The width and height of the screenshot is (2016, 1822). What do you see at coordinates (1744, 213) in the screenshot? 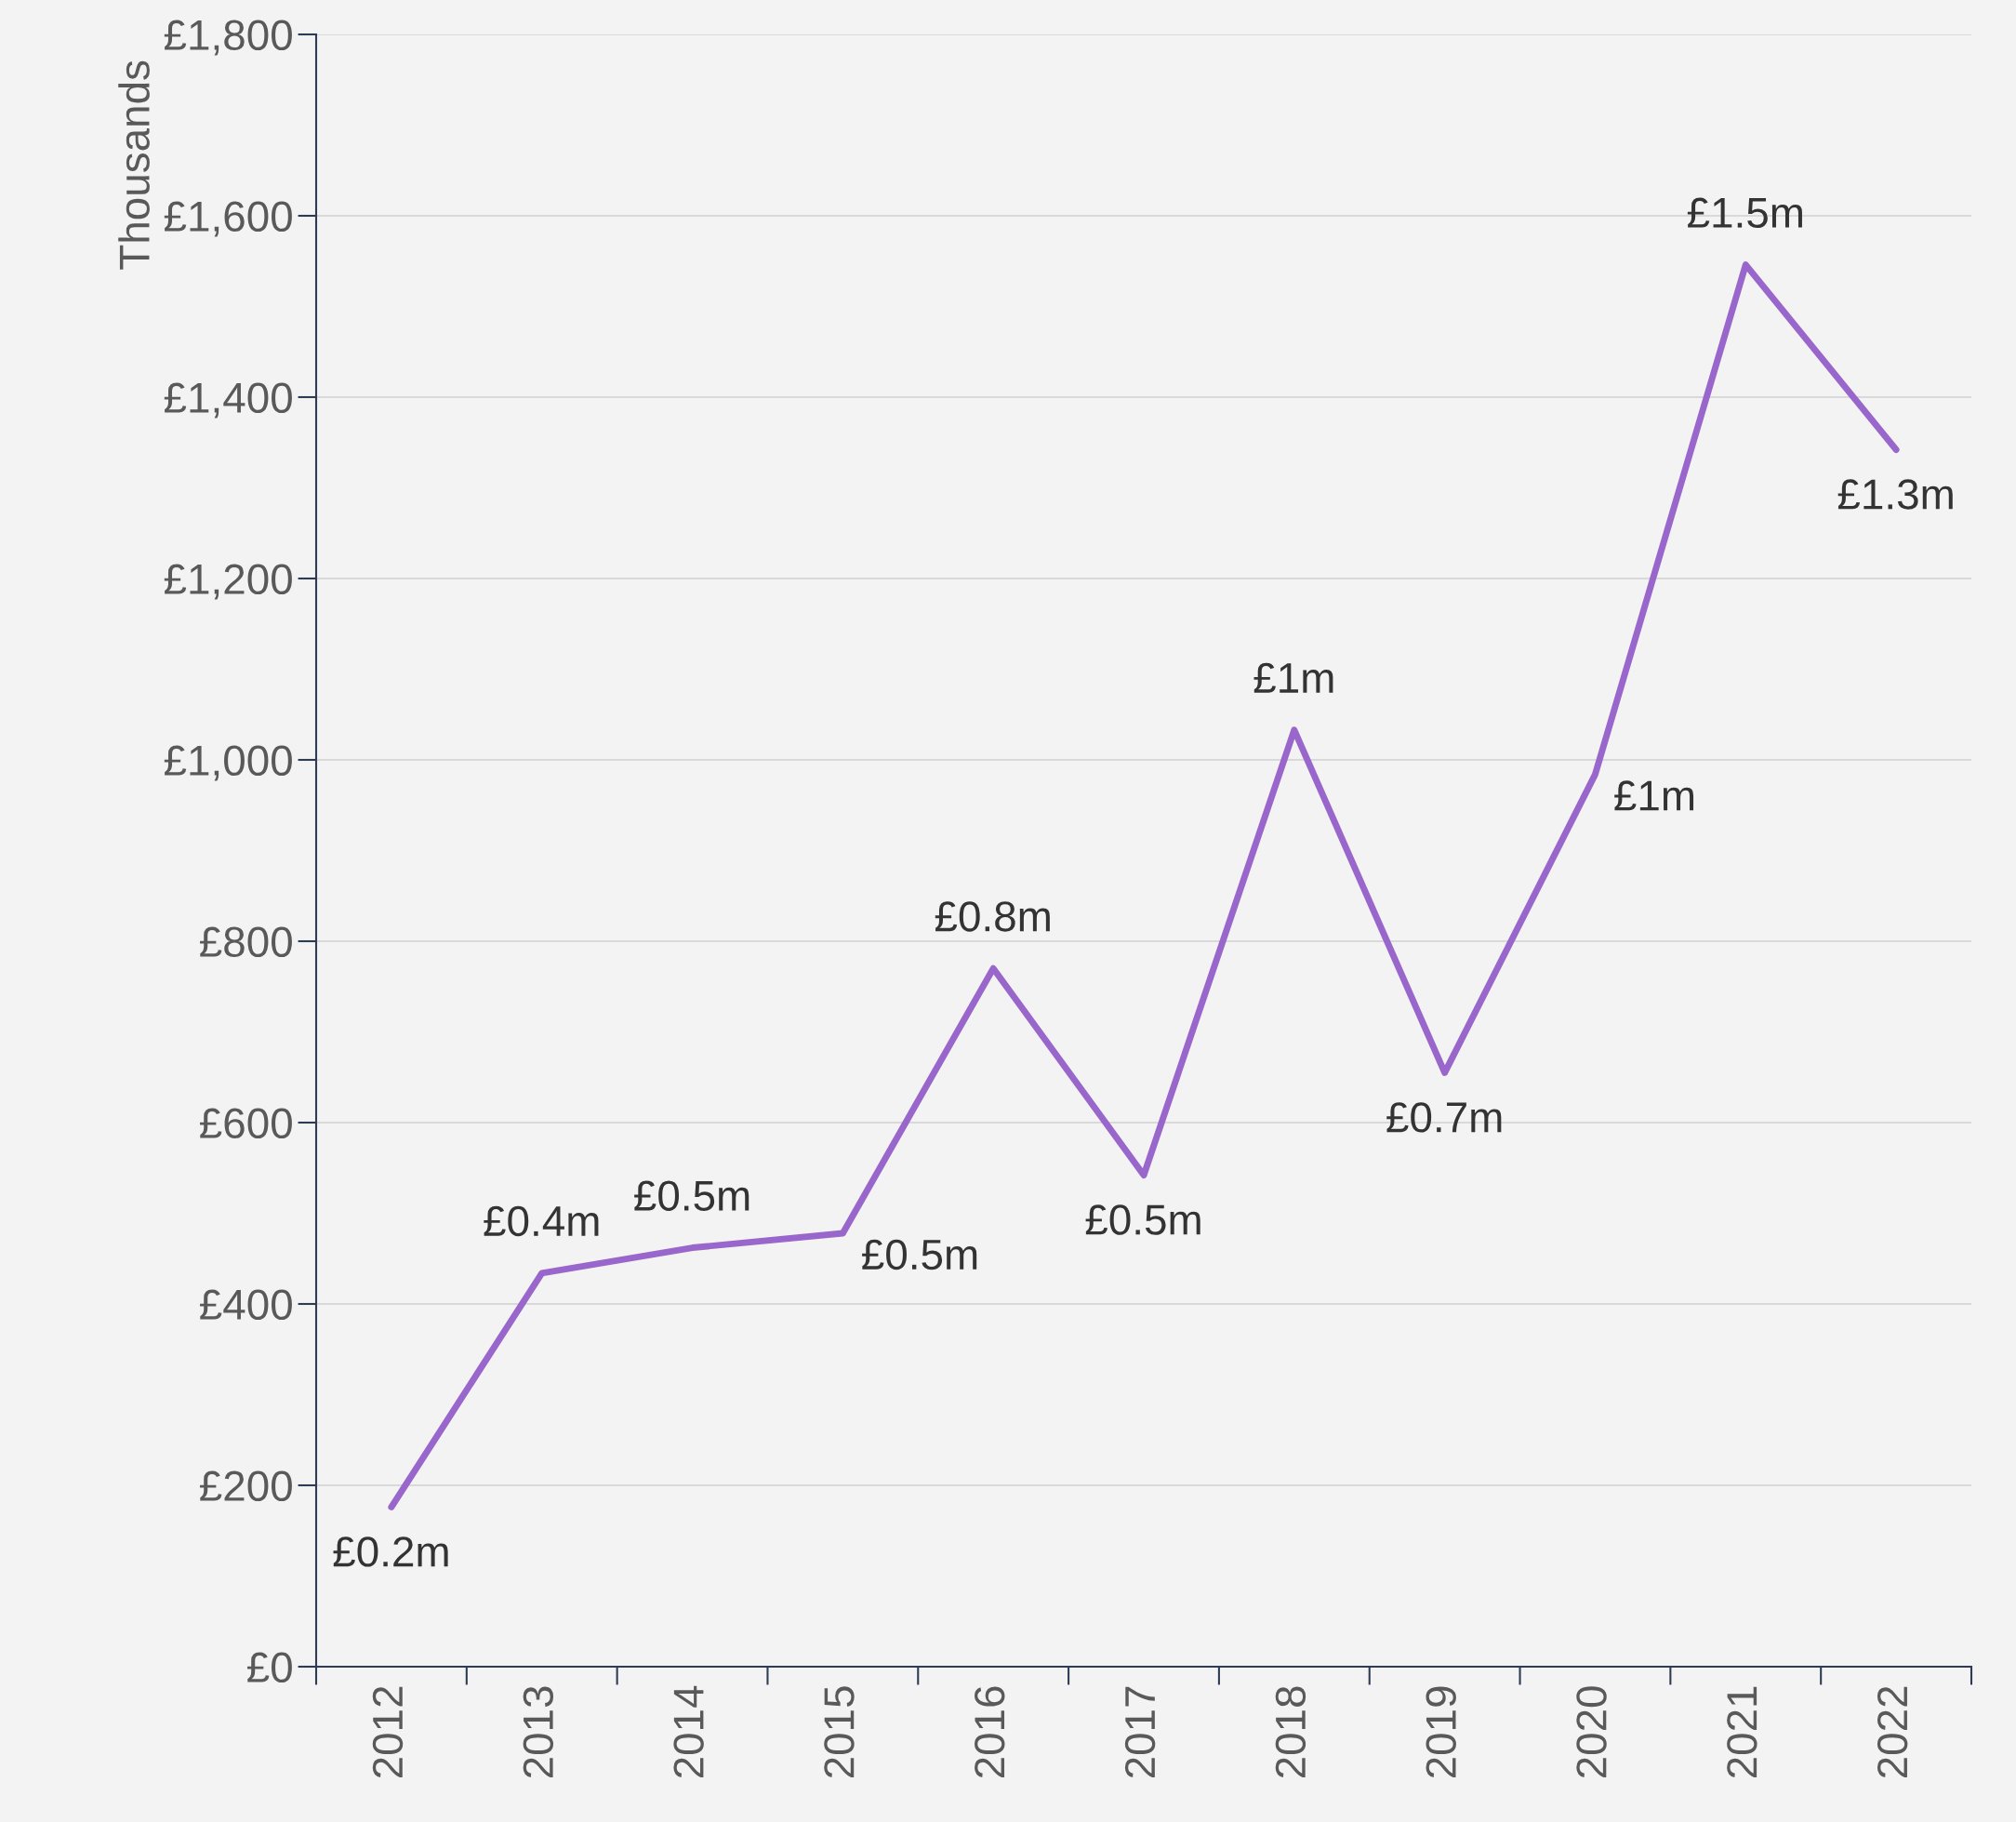
I see `annotation: £1.5m` at bounding box center [1744, 213].